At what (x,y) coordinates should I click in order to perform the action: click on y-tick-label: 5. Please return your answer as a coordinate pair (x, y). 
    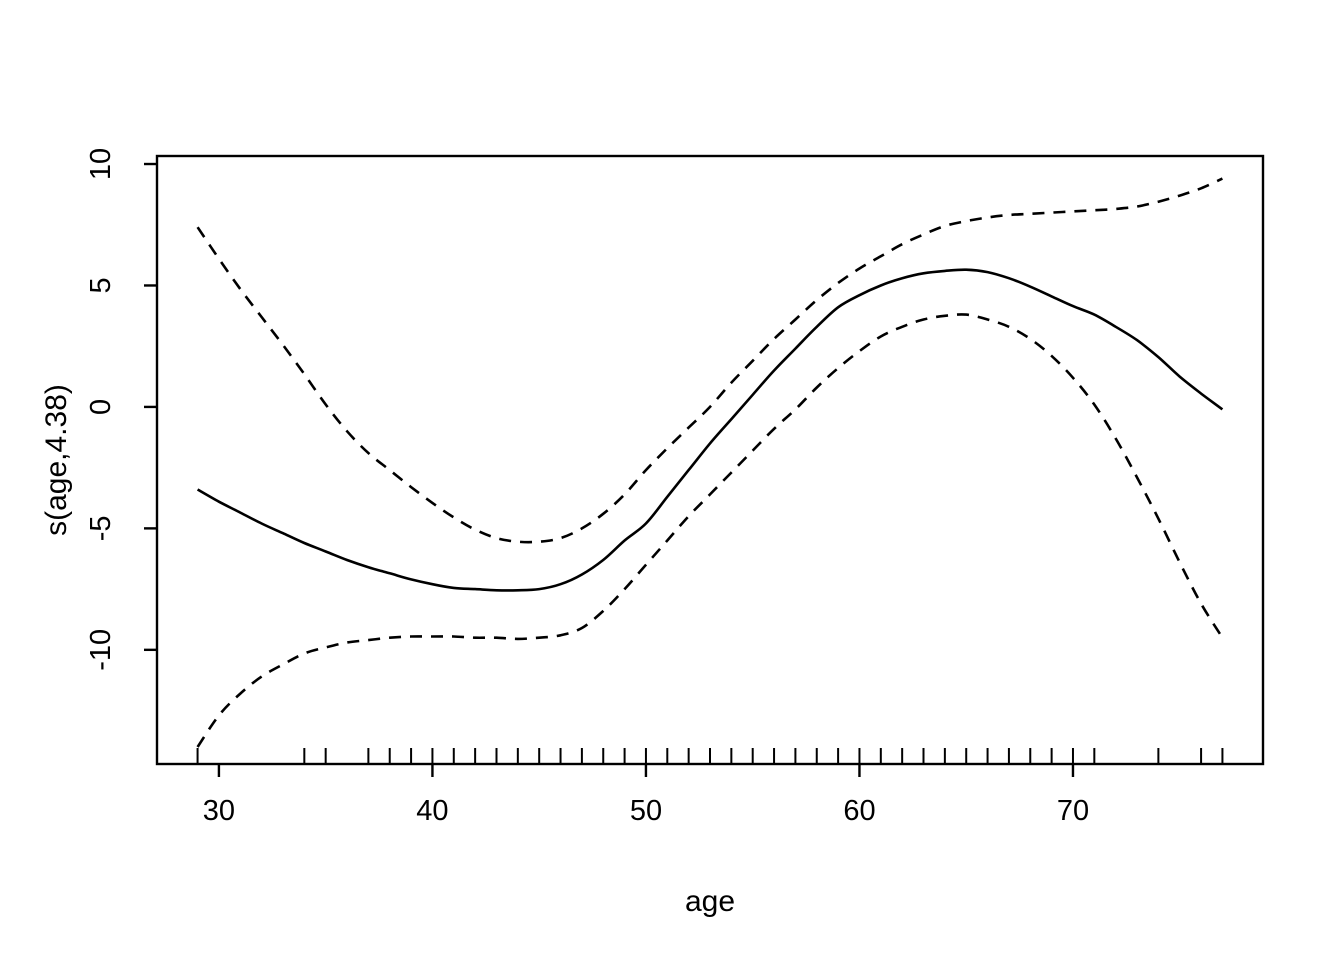
    Looking at the image, I should click on (101, 285).